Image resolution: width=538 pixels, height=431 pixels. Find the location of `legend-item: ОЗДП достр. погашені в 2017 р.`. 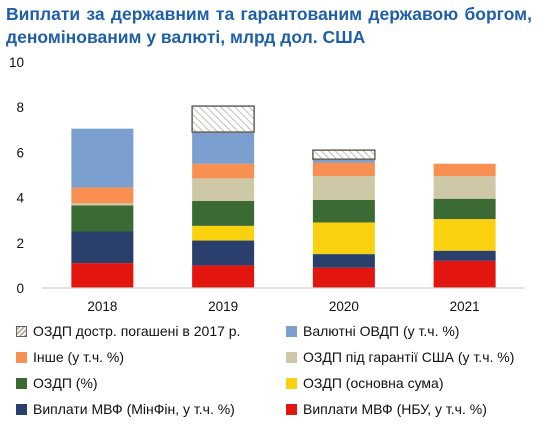

legend-item: ОЗДП достр. погашені в 2017 р. is located at coordinates (128, 331).